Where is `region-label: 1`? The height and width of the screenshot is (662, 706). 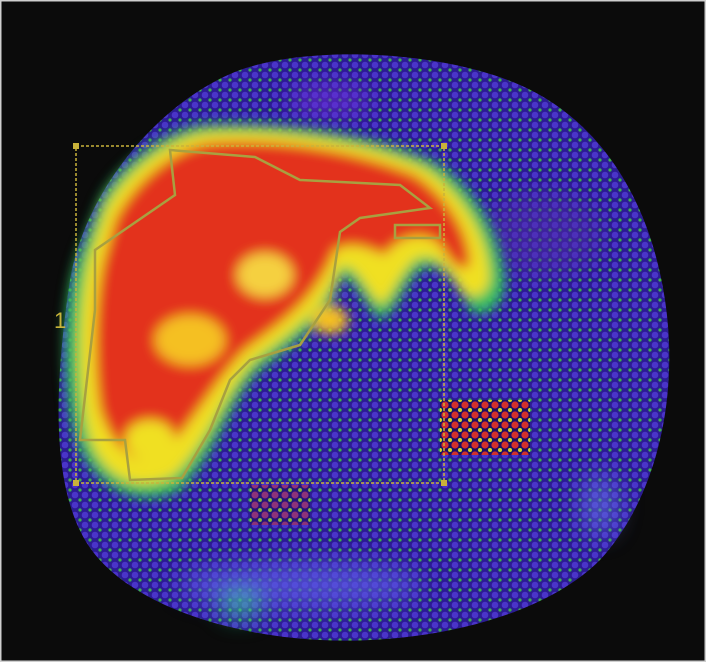
region-label: 1 is located at coordinates (60, 320).